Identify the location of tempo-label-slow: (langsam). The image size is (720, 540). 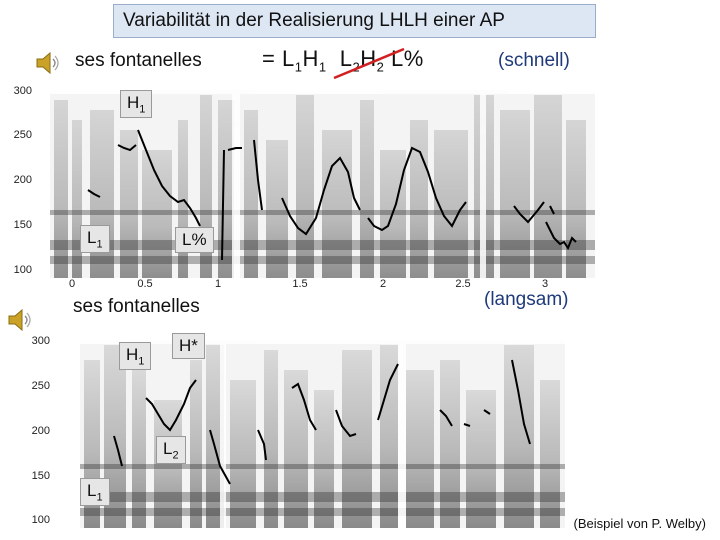
(526, 299).